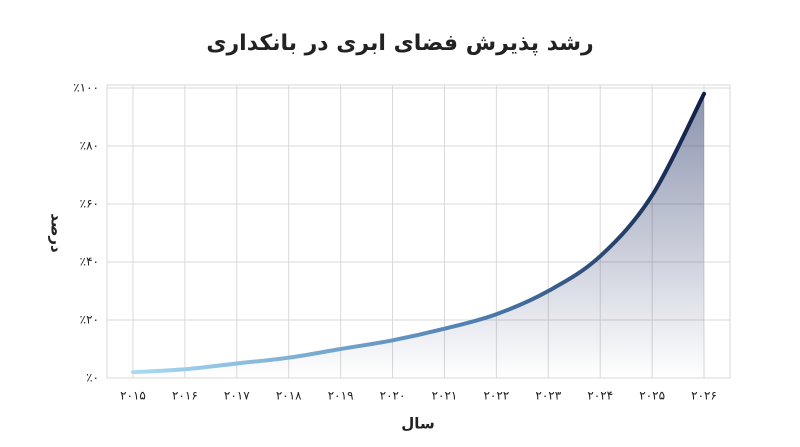  Describe the element at coordinates (89, 320) in the screenshot. I see `y-tick-label: ٪۲۰` at that location.